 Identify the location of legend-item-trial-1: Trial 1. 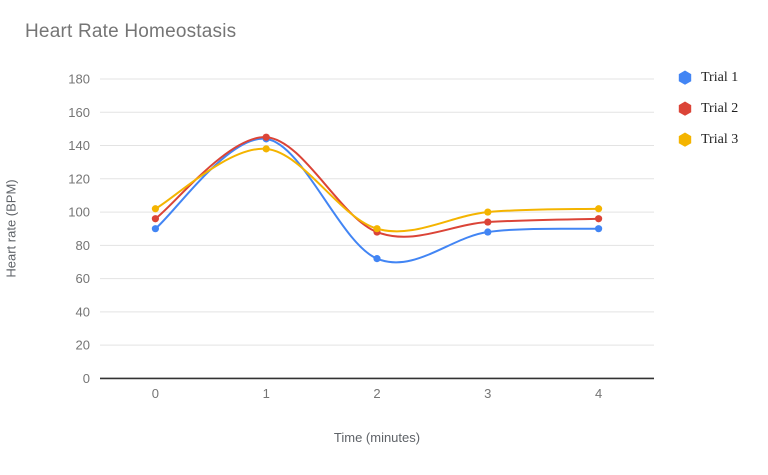
(708, 77).